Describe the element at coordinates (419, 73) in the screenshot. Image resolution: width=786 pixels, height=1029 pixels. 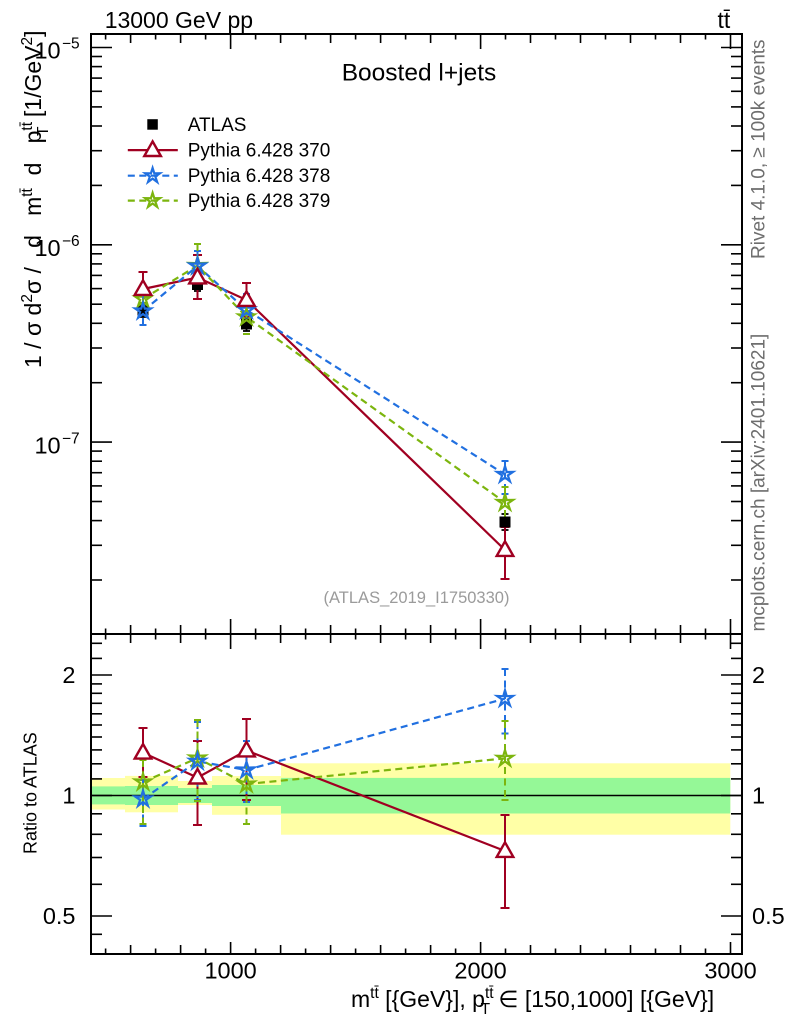
I see `svg-text: Boosted l+jets` at that location.